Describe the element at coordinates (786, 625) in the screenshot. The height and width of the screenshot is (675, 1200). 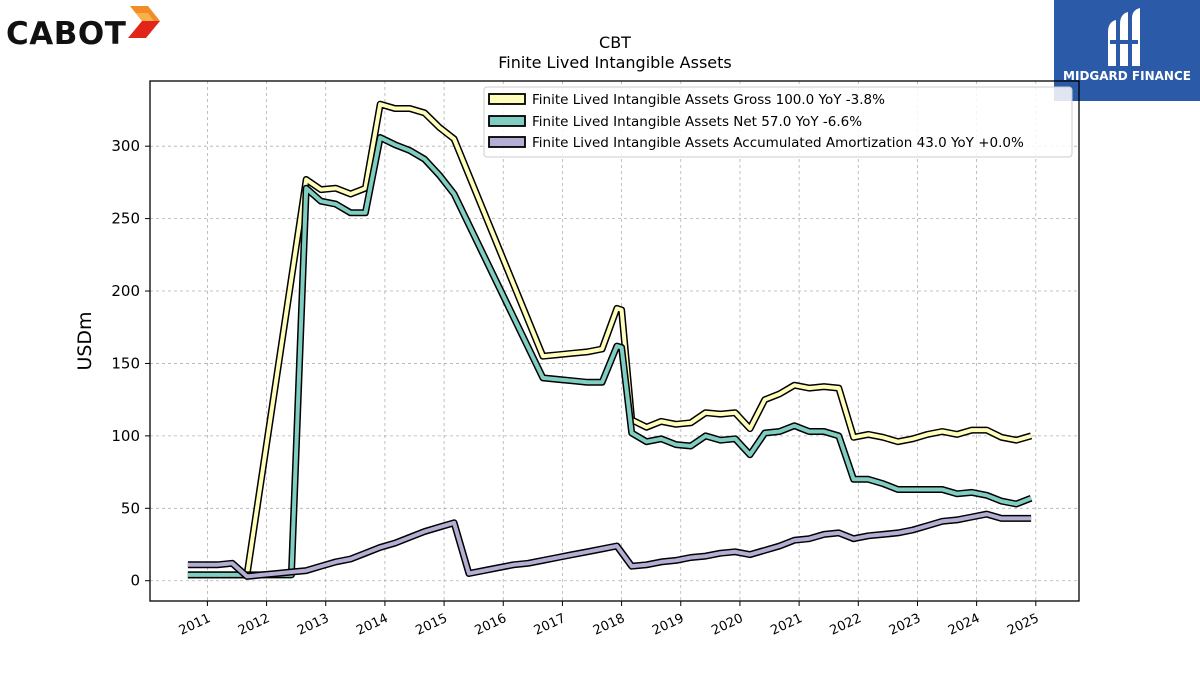
I see `x-tick-label: 2021` at that location.